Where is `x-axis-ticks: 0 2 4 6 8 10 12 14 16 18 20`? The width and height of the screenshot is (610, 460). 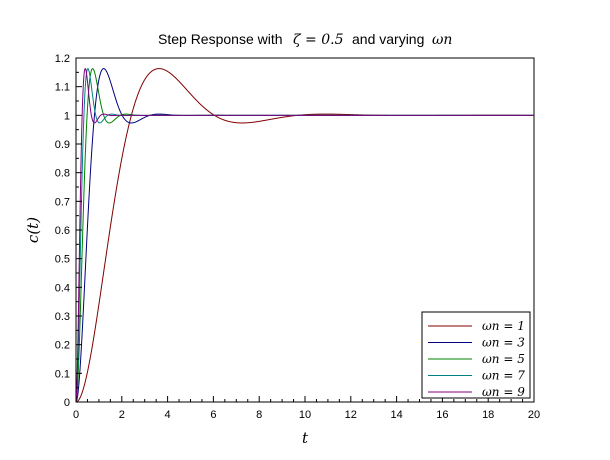
x-axis-ticks: 0 2 4 6 8 10 12 14 16 18 20 is located at coordinates (306, 408).